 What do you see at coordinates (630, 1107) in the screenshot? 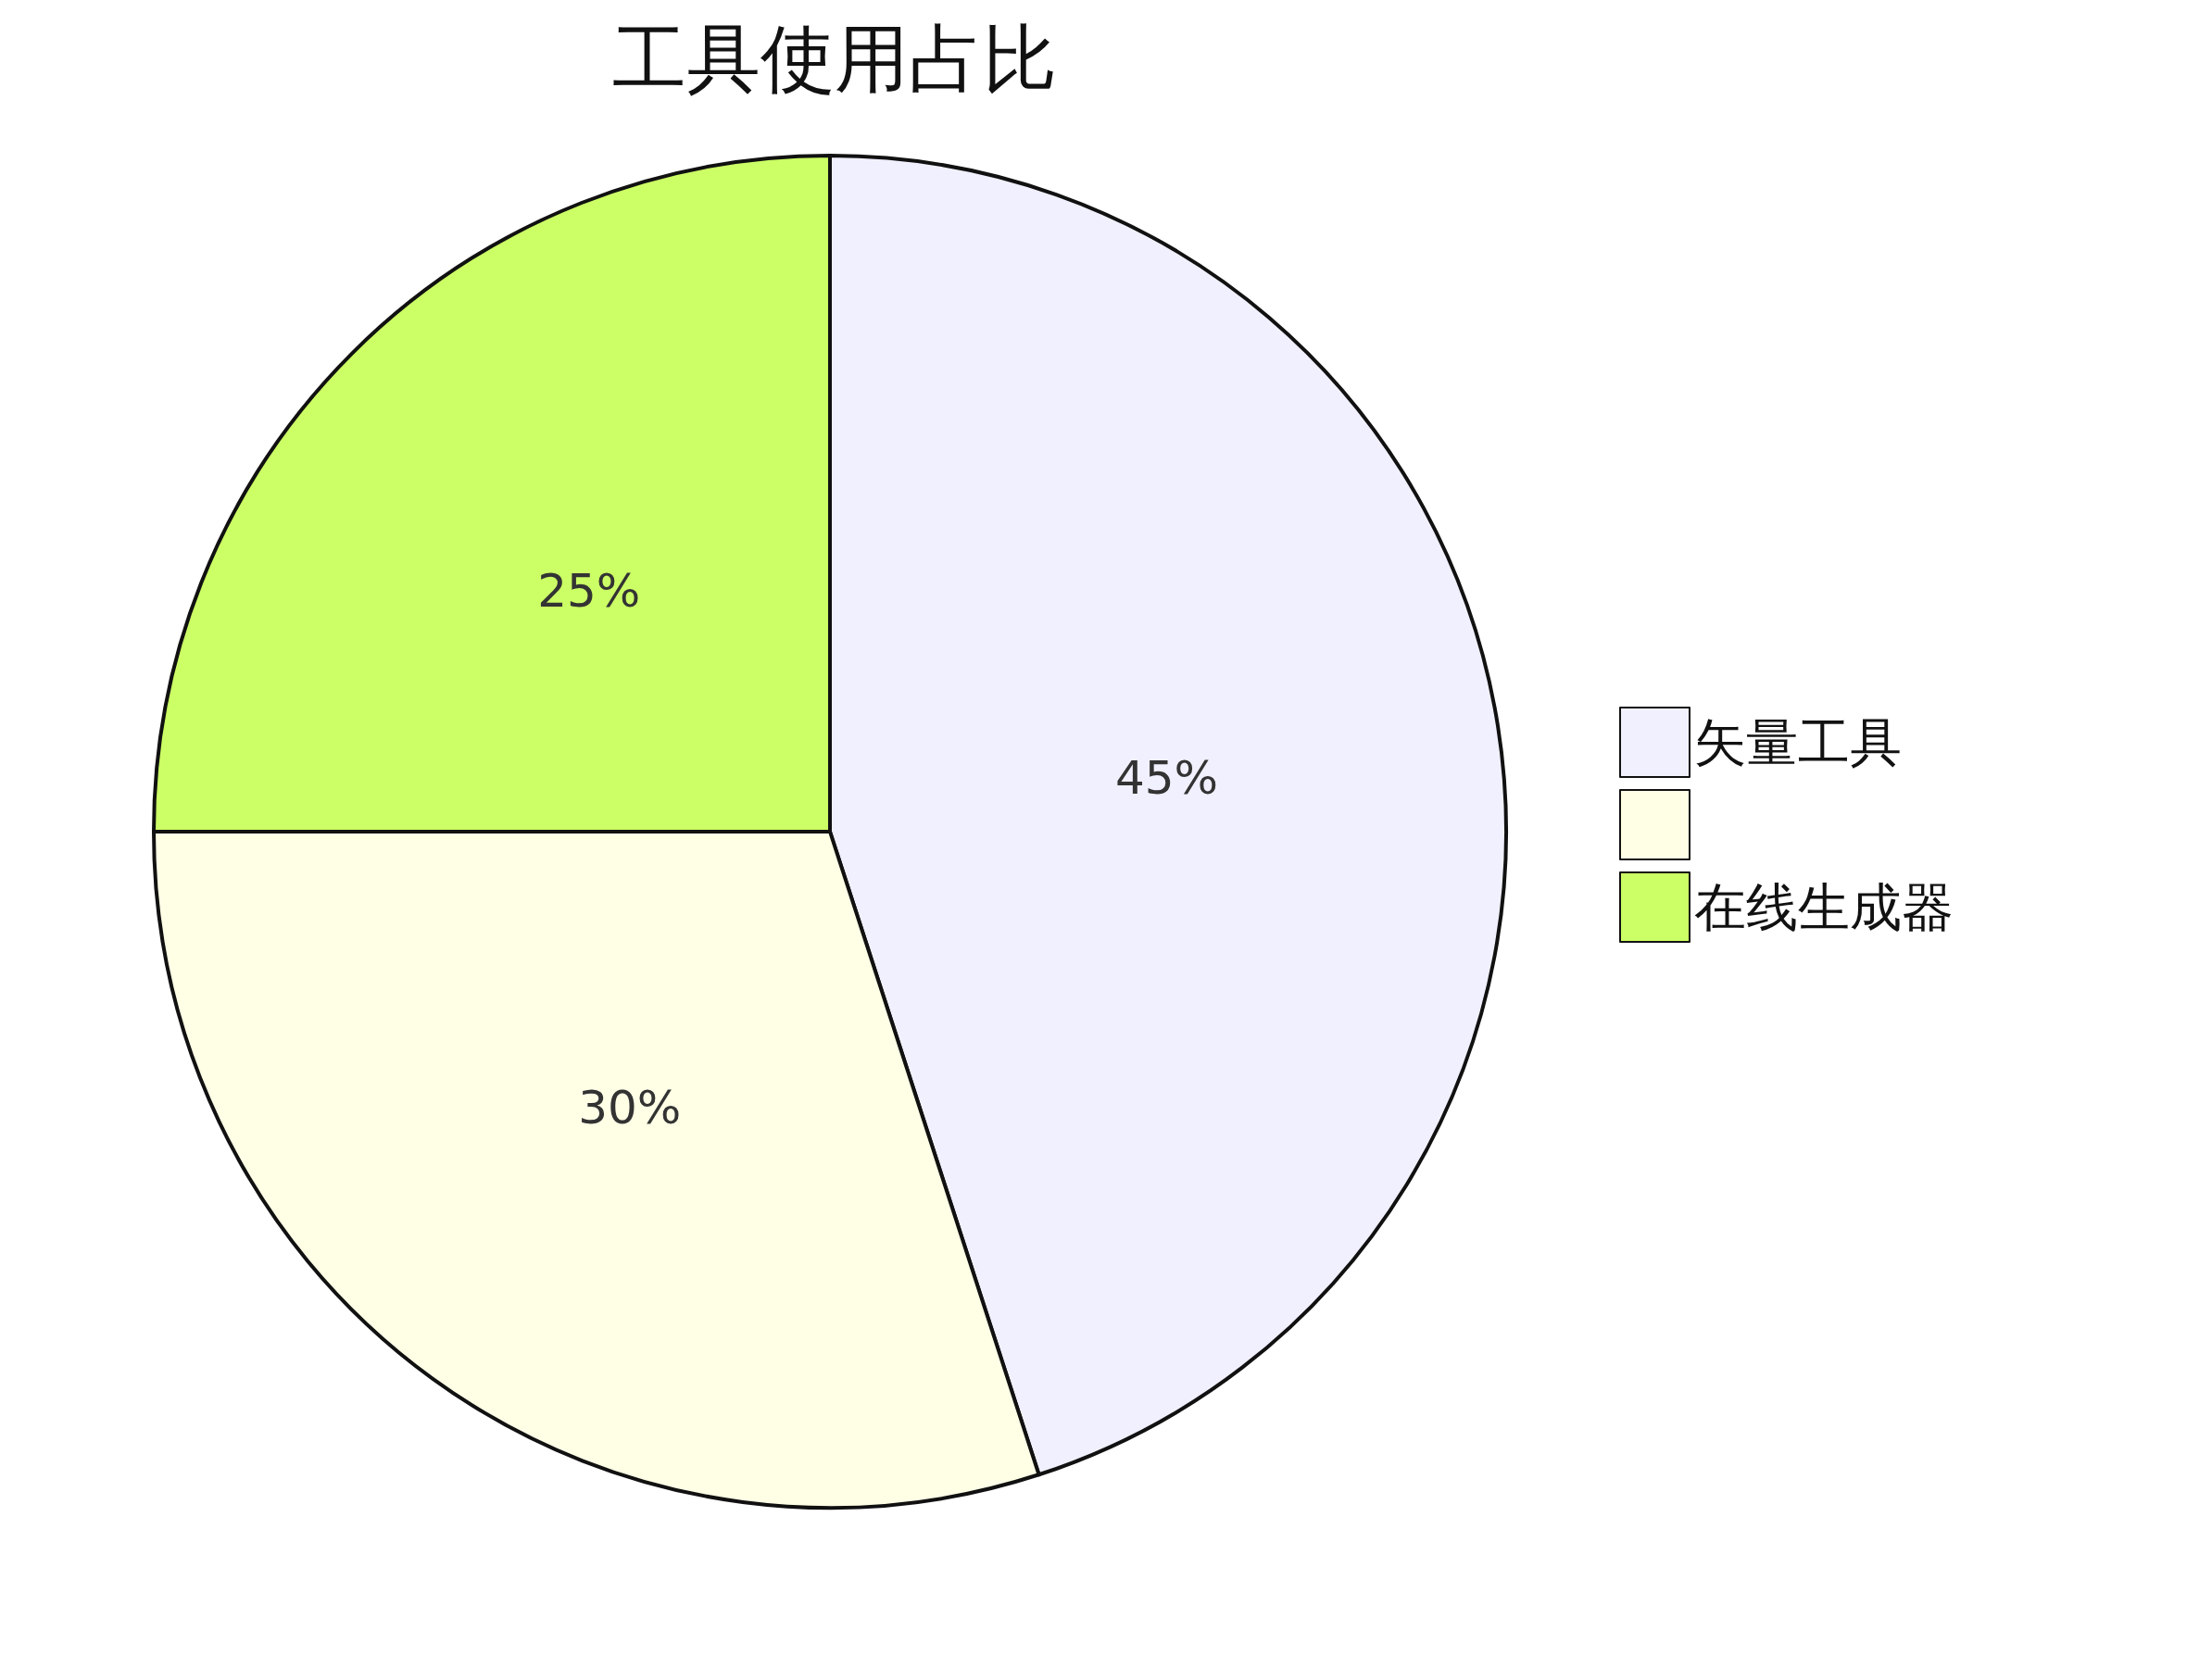
I see `data-label: 30%` at bounding box center [630, 1107].